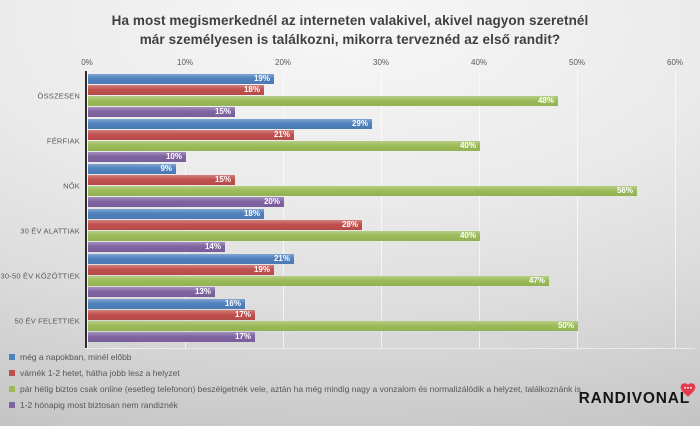 This screenshot has height=426, width=700. What do you see at coordinates (40, 275) in the screenshot?
I see `category-label: 30-50 ÉV KÖZÖTTIEK` at bounding box center [40, 275].